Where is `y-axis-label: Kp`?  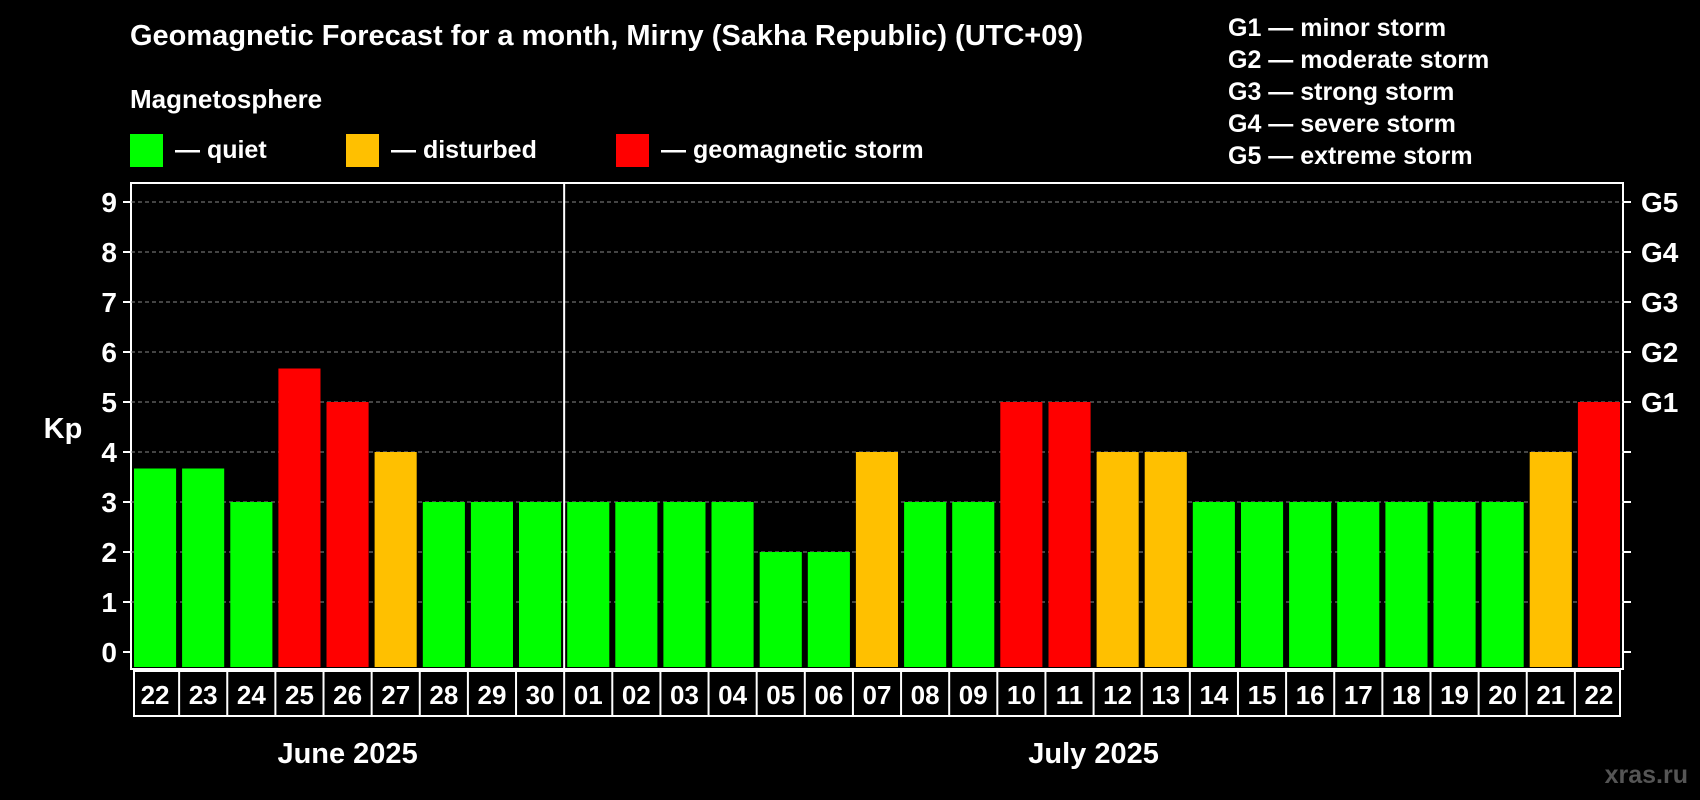
y-axis-label: Kp is located at coordinates (63, 429).